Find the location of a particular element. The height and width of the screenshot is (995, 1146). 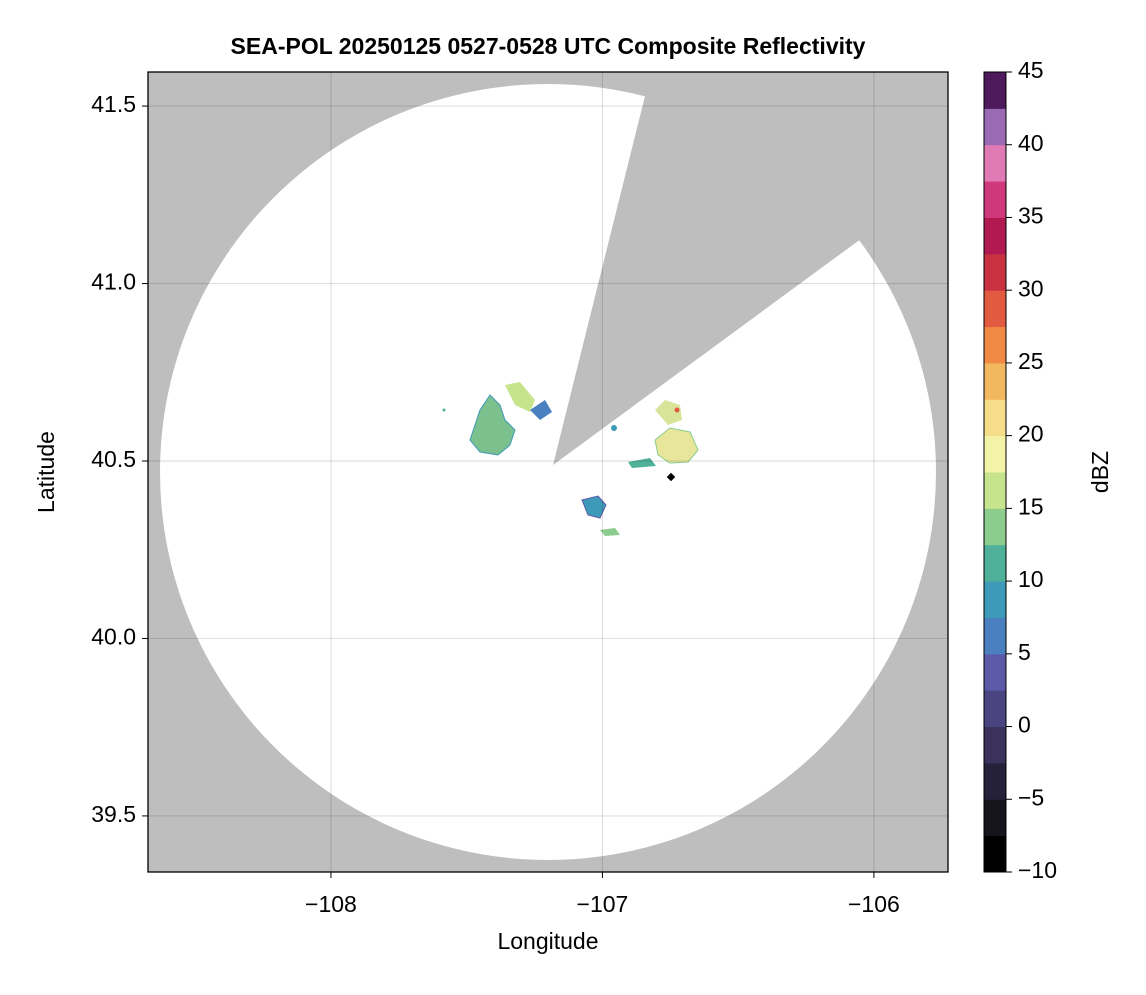

y-tick-label: 41.0 is located at coordinates (113, 282).